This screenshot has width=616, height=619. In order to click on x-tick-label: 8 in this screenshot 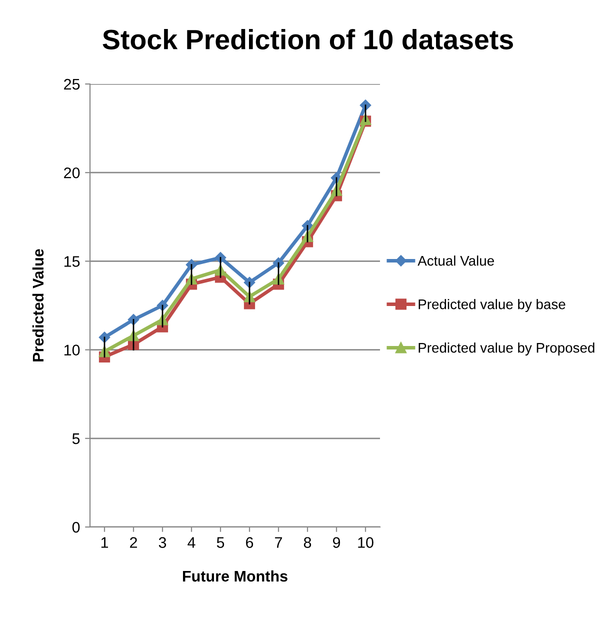, I will do `click(308, 542)`.